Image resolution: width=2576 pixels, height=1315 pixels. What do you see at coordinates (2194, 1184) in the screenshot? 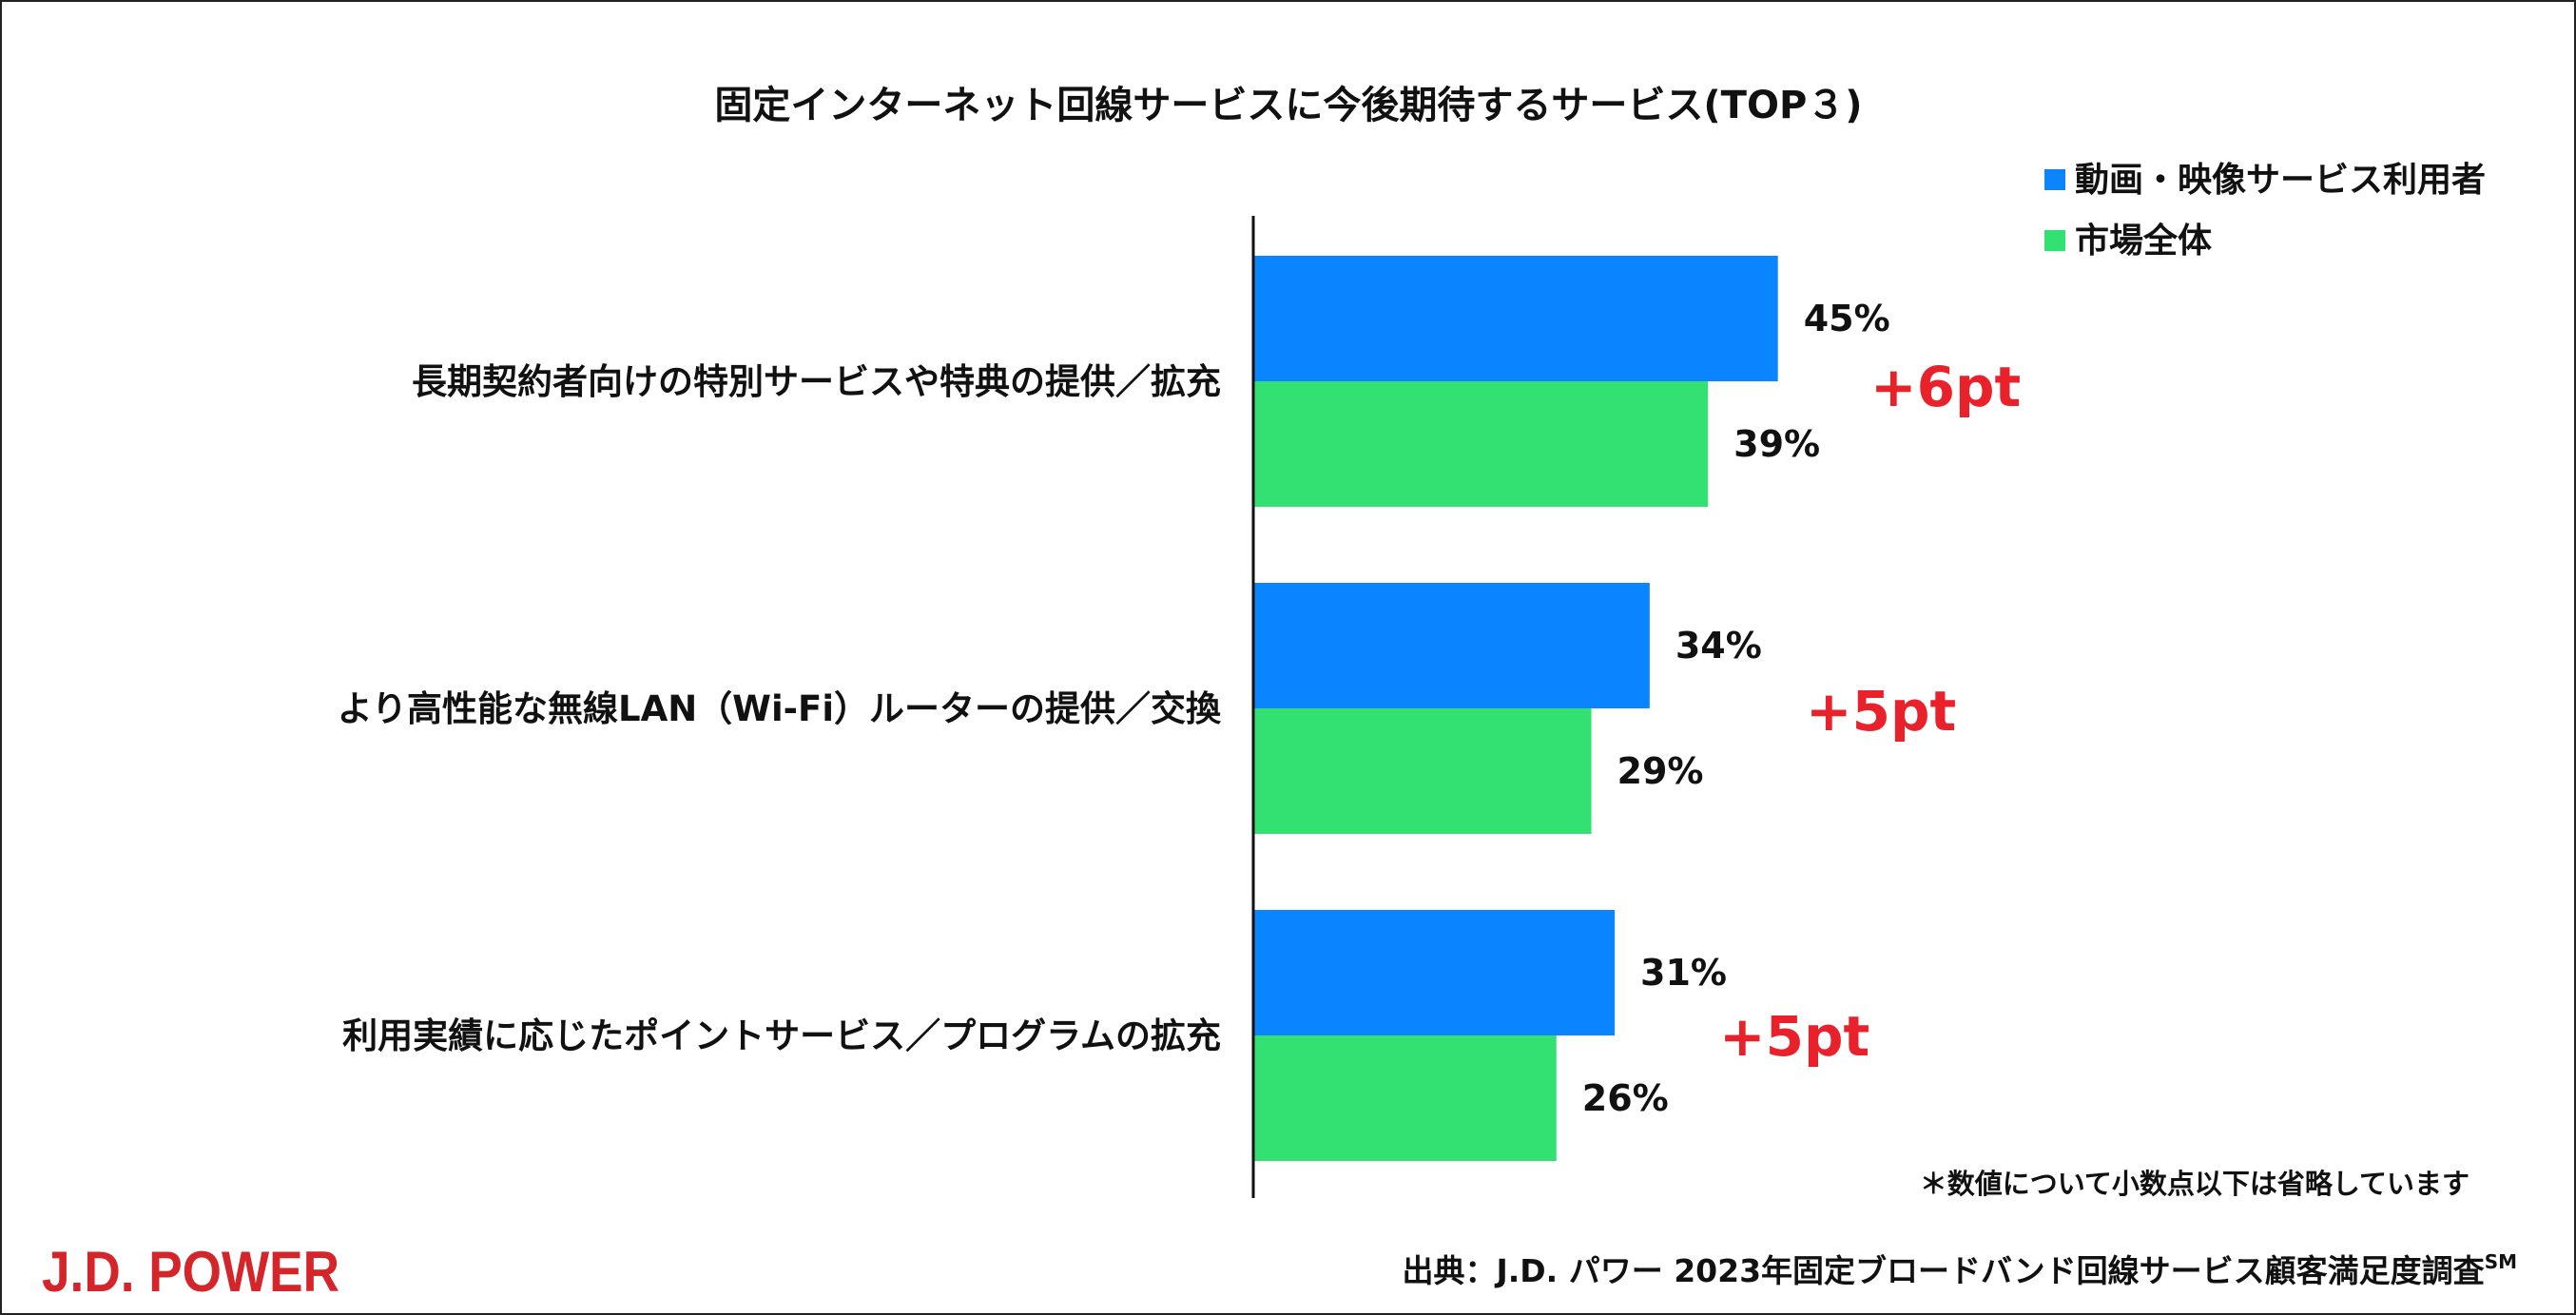
I see `footnote: ＊数値について小数点以下は省略しています` at bounding box center [2194, 1184].